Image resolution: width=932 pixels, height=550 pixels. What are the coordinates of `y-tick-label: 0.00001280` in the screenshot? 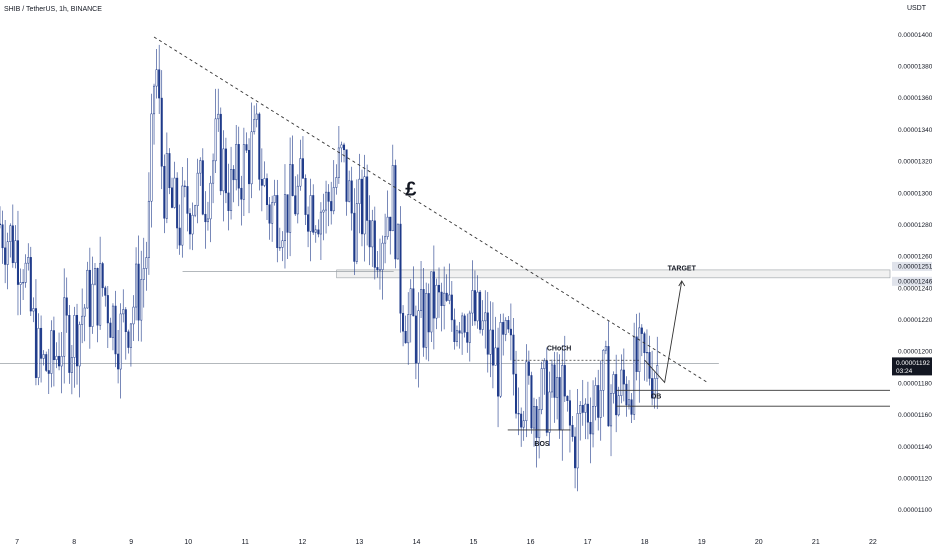 It's located at (915, 225).